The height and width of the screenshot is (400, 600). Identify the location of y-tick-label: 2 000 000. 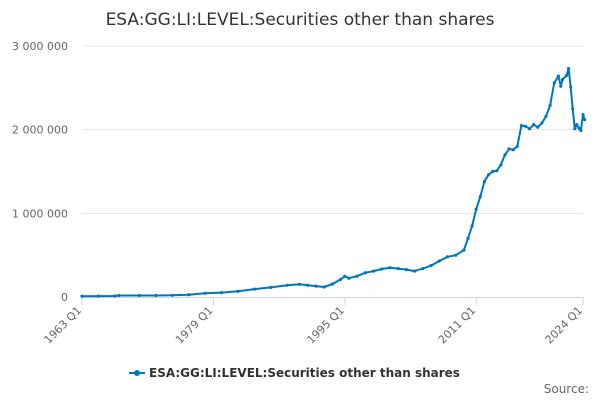
(40, 130).